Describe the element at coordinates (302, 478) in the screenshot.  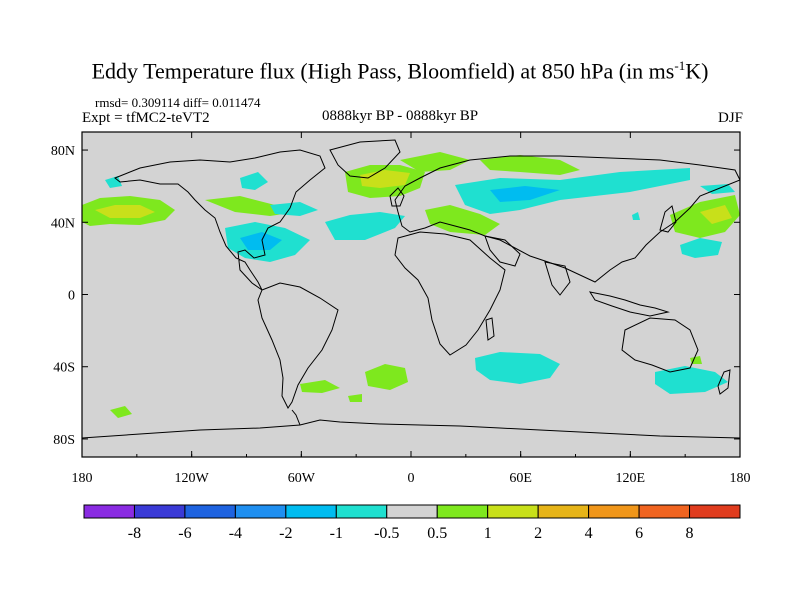
I see `lon-label: 60W` at that location.